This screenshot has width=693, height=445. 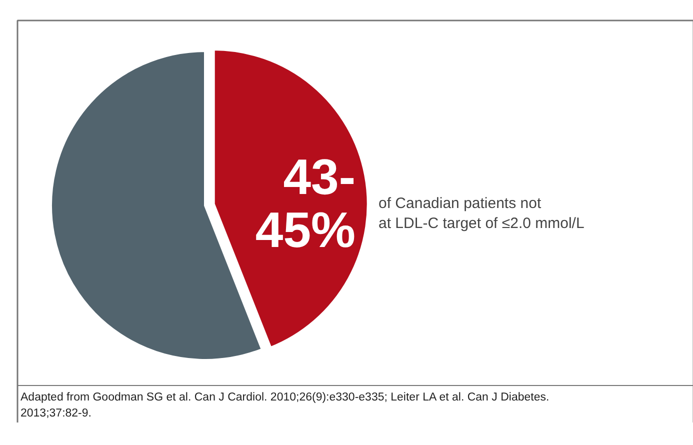 I want to click on text: 43- 45%, so click(x=305, y=203).